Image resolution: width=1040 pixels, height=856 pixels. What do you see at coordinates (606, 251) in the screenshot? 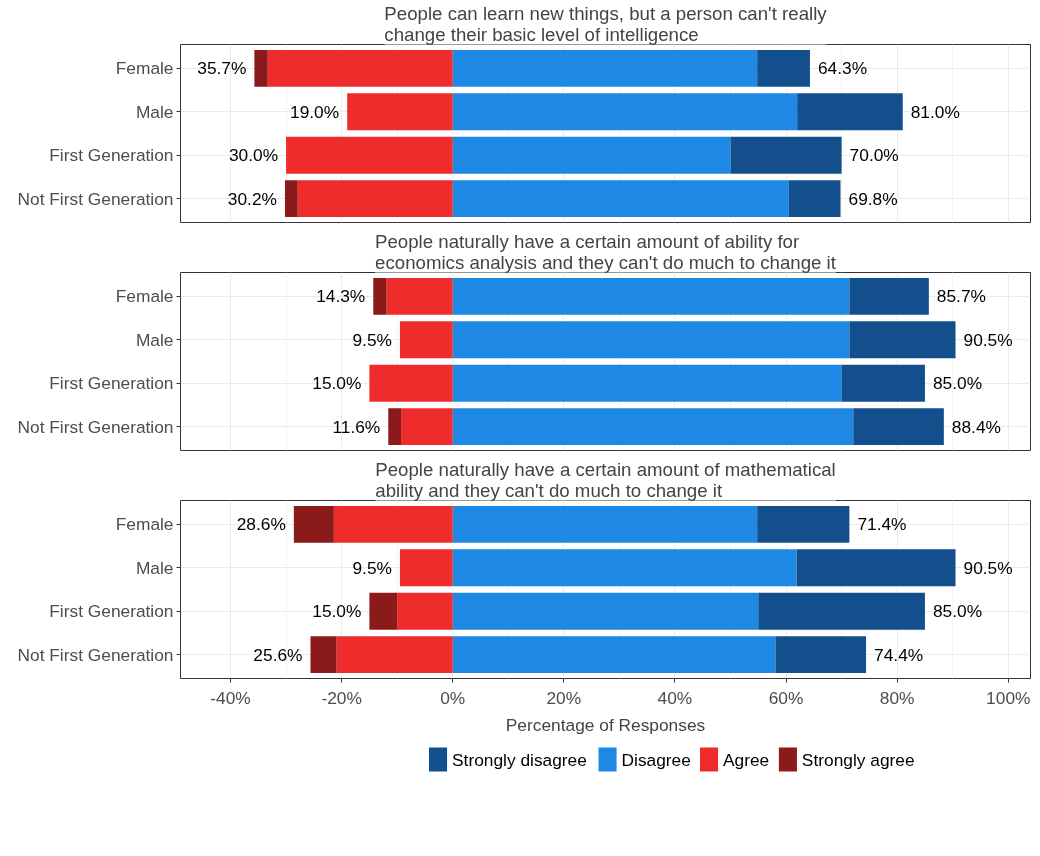
I see `chart-title: People naturally have a certain amount of ability for economics analysis and they can't do much to change it` at bounding box center [606, 251].